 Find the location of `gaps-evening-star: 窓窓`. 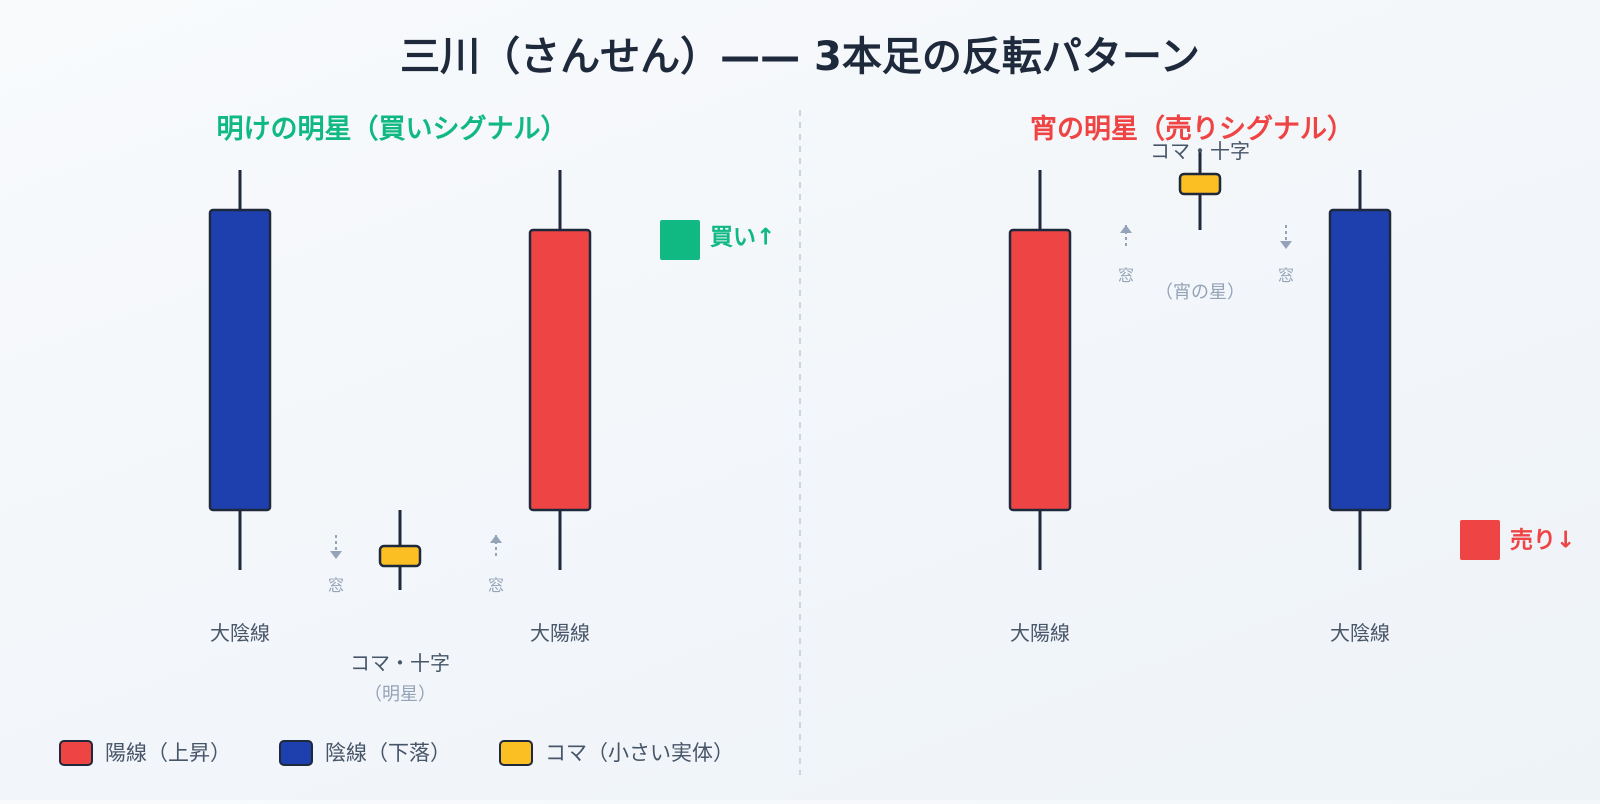

gaps-evening-star: 窓窓 is located at coordinates (1206, 255).